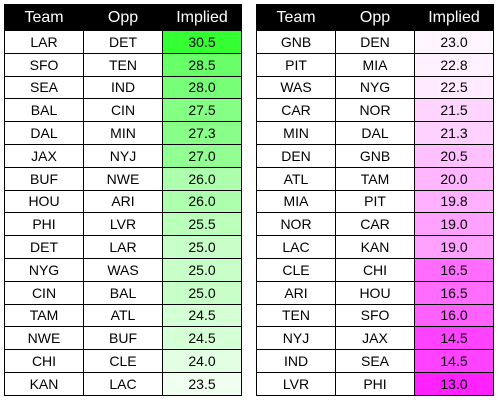  Describe the element at coordinates (454, 133) in the screenshot. I see `implied-cell: 21.3` at that location.